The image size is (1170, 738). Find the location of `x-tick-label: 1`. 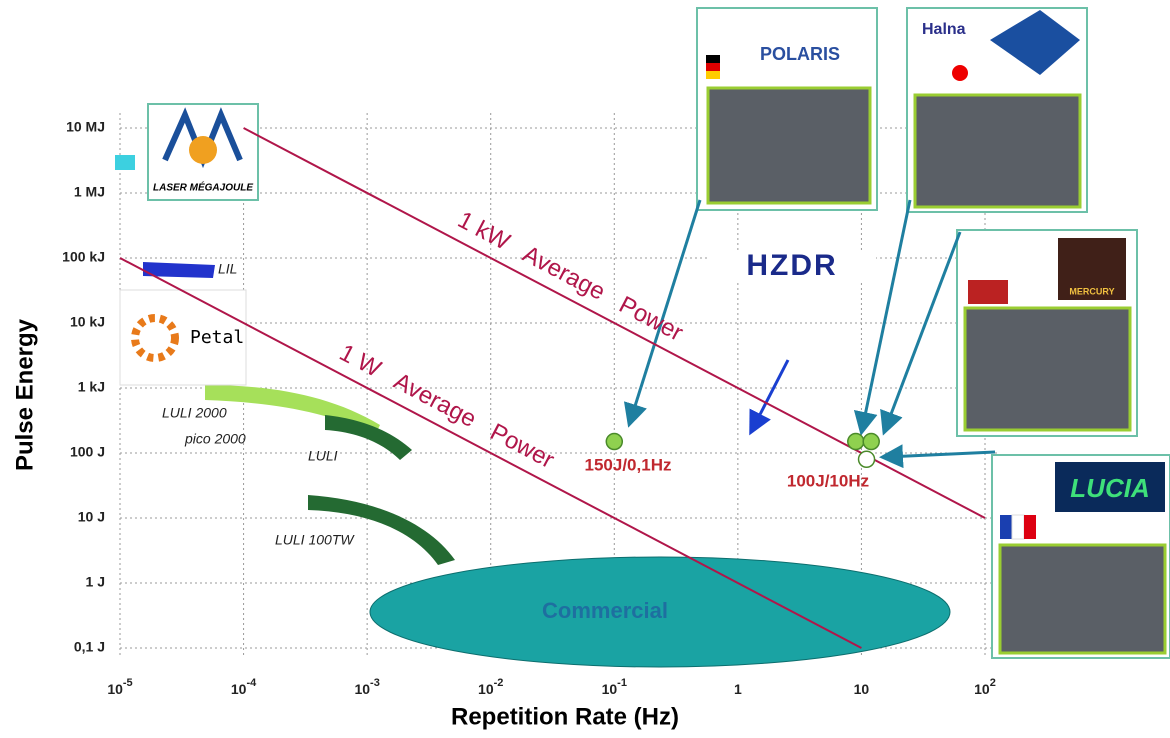

x-tick-label: 1 is located at coordinates (738, 689).